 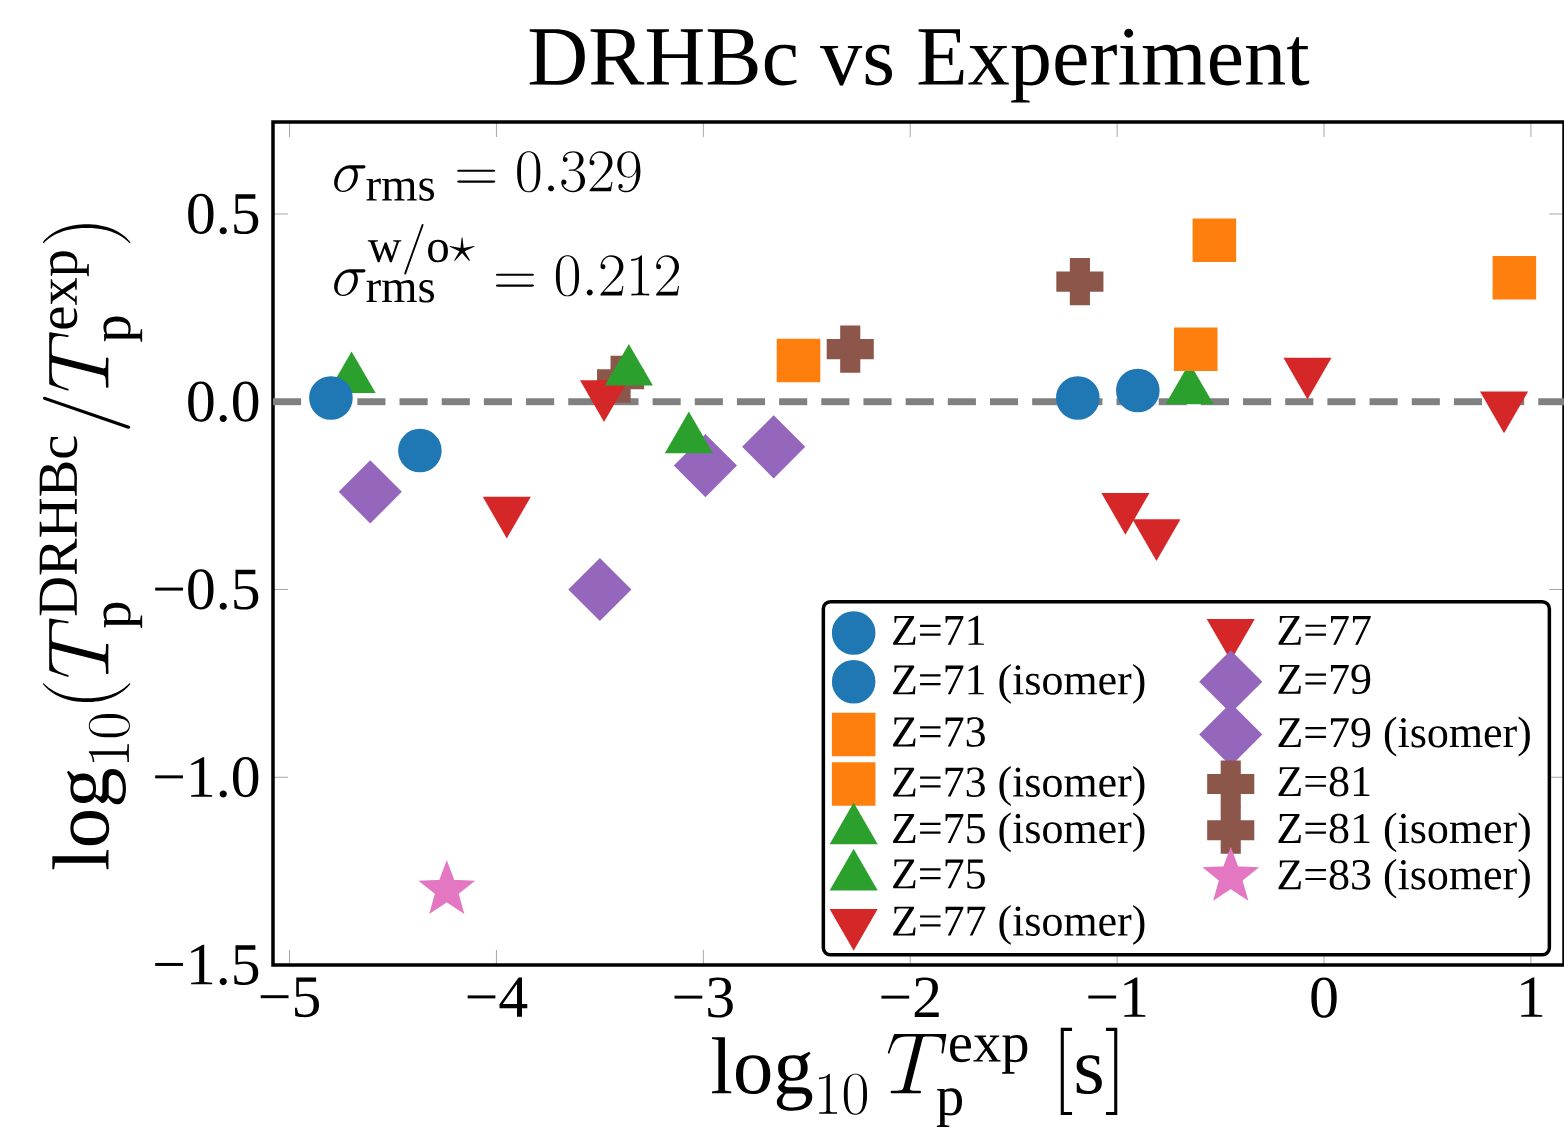 What do you see at coordinates (703, 997) in the screenshot?
I see `x-tick-label: −3` at bounding box center [703, 997].